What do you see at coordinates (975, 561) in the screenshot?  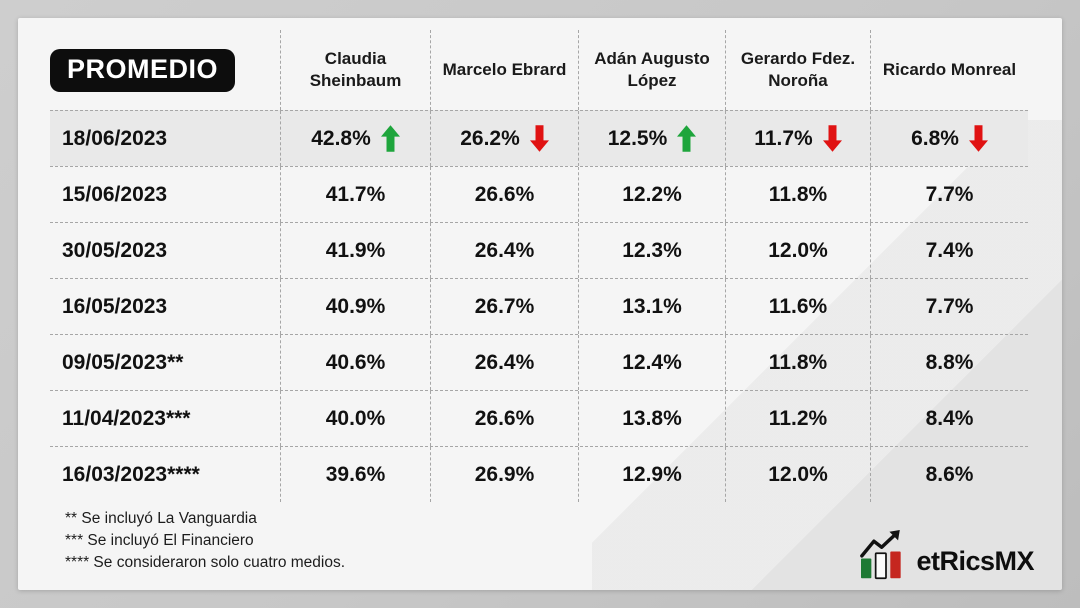 I see `metricsmx-wordmark: etRicsMX` at bounding box center [975, 561].